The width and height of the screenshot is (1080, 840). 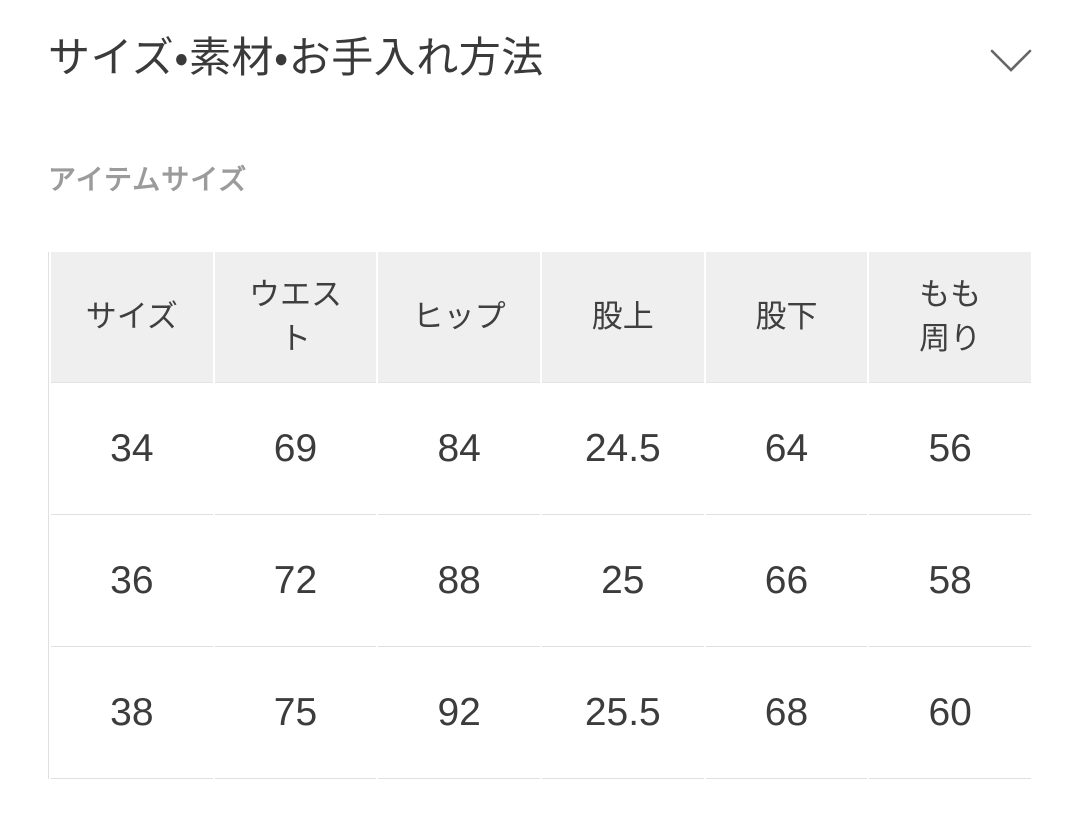 I want to click on rise-value: 25.5, so click(x=622, y=713).